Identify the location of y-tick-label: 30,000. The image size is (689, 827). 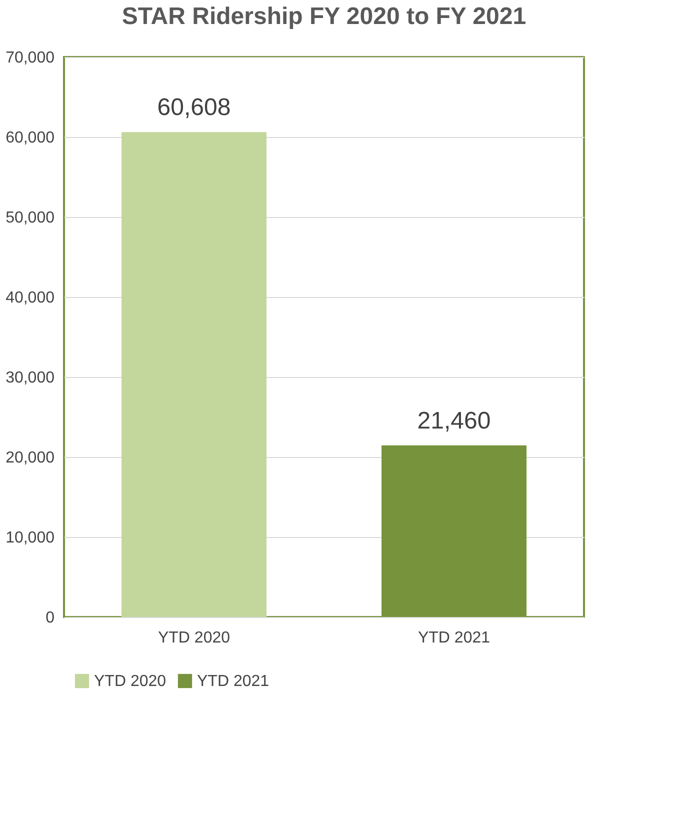
(30, 378).